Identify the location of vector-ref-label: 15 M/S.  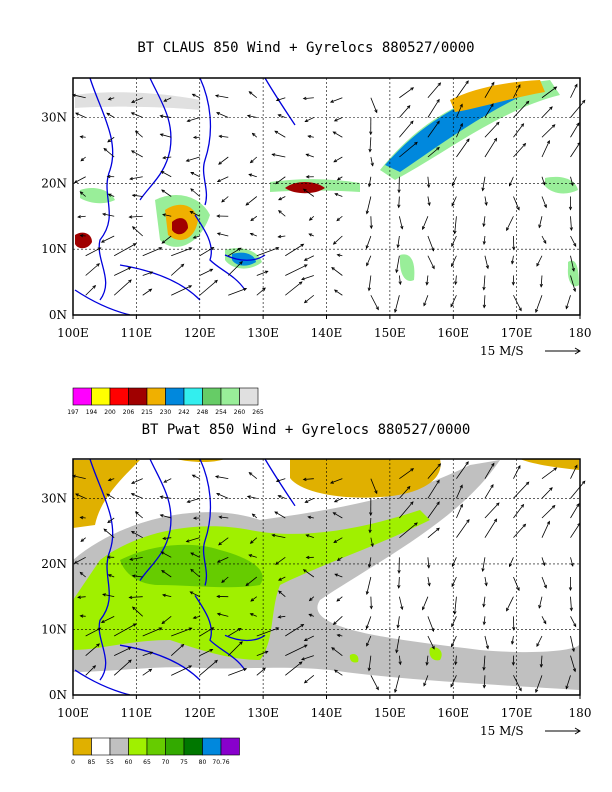
(502, 731).